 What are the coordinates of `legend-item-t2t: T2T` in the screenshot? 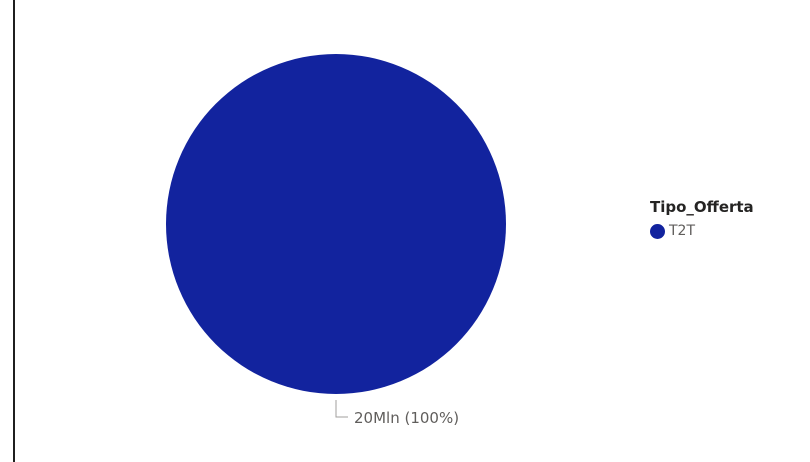 It's located at (702, 231).